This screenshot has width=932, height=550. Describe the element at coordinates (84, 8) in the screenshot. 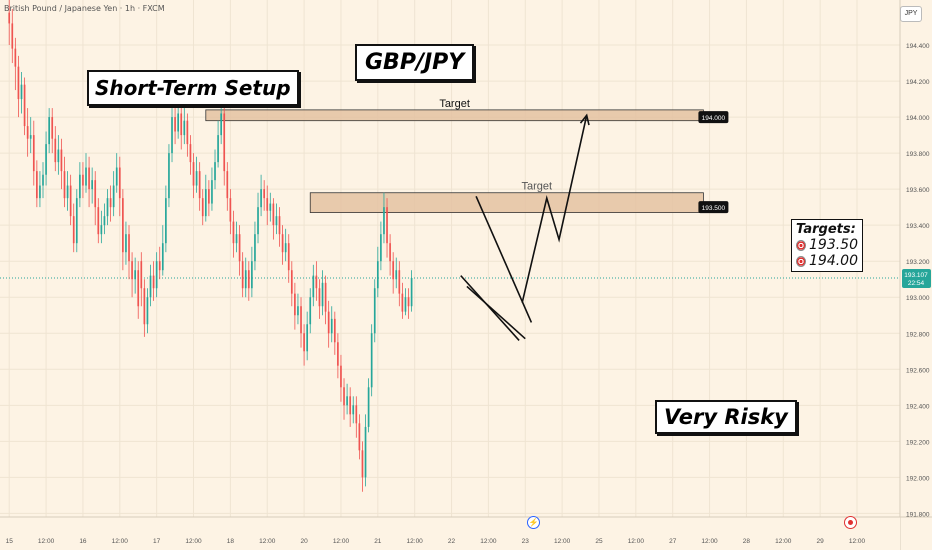

I see `symbol-header: British Pound / Japanese Yen · 1h · FXCM` at that location.